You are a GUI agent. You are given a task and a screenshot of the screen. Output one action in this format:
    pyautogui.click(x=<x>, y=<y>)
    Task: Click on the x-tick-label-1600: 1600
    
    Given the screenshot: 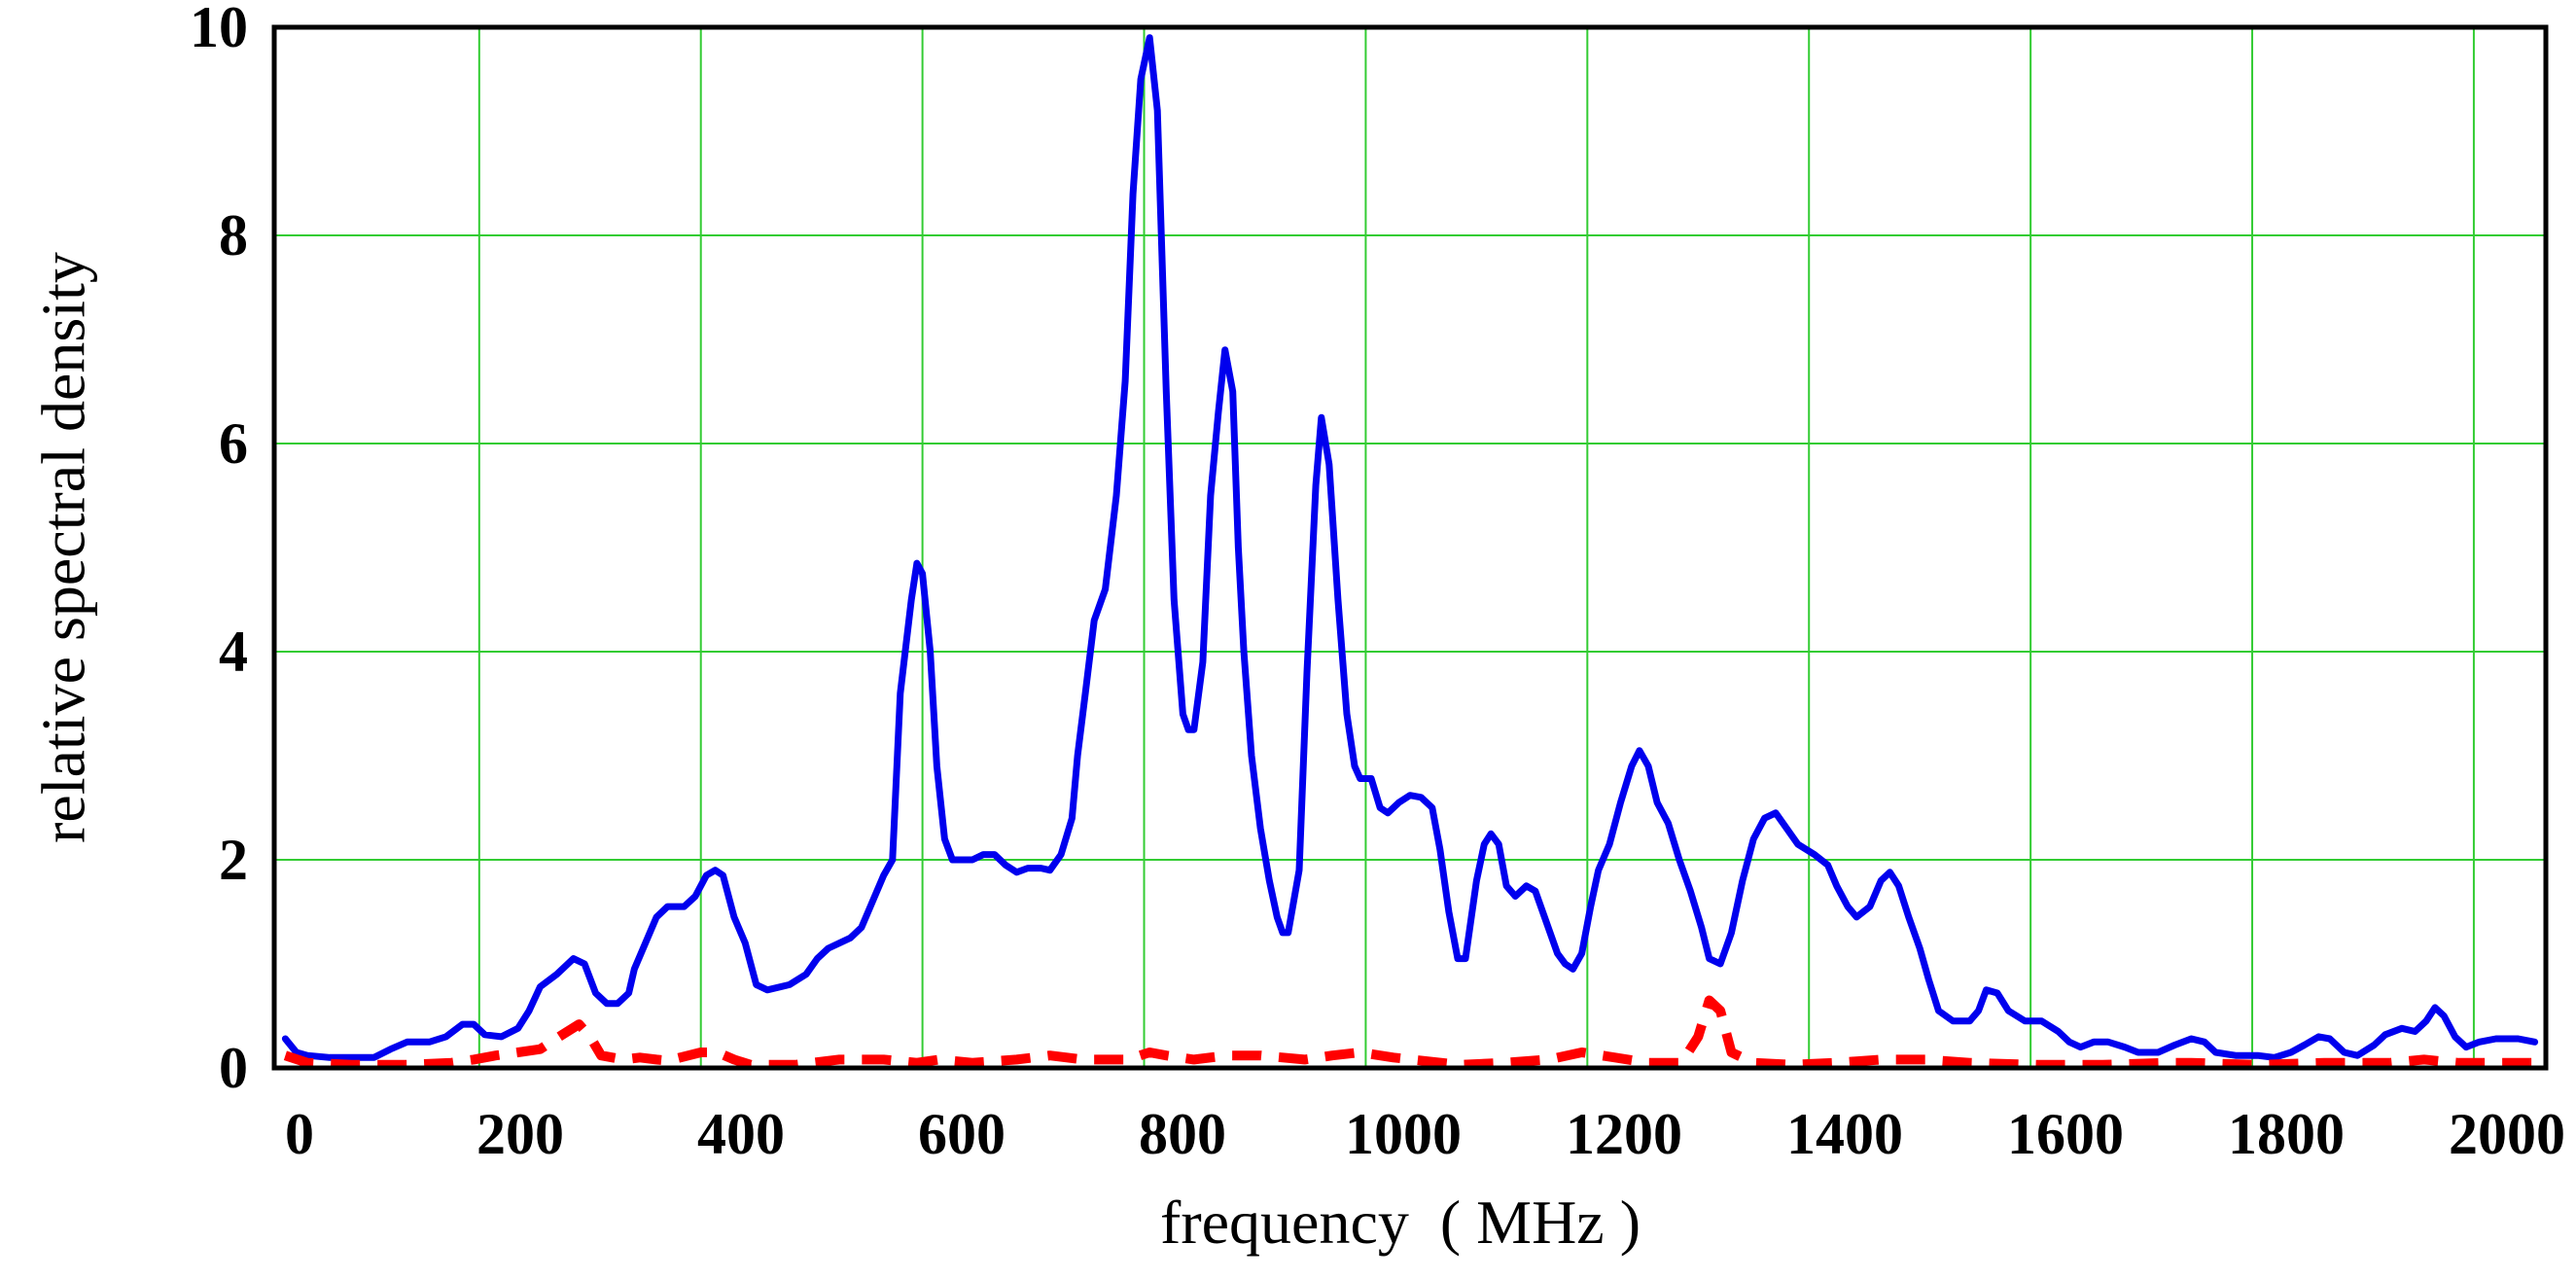 What is the action you would take?
    pyautogui.click(x=2065, y=1134)
    